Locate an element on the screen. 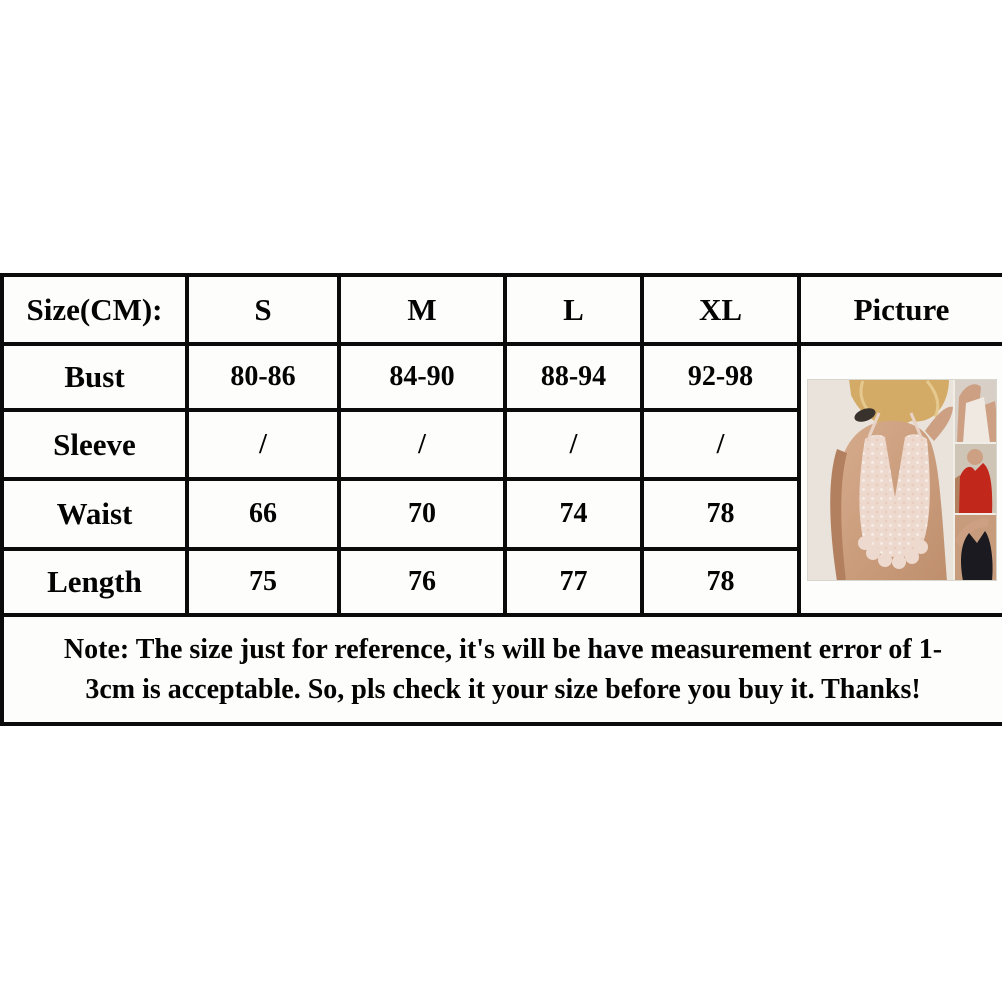 The height and width of the screenshot is (1002, 1002). header-row: Size(CM): S M L XL Picture is located at coordinates (501, 309).